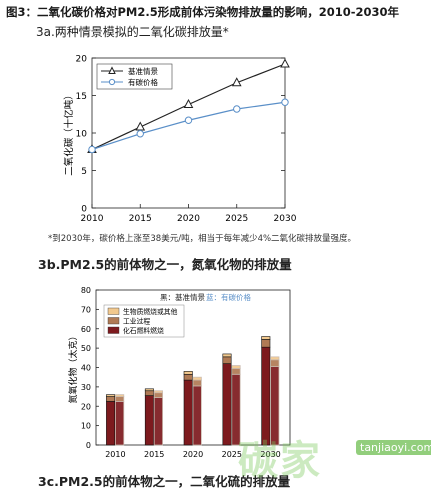  I want to click on legend-box-a, so click(134, 76).